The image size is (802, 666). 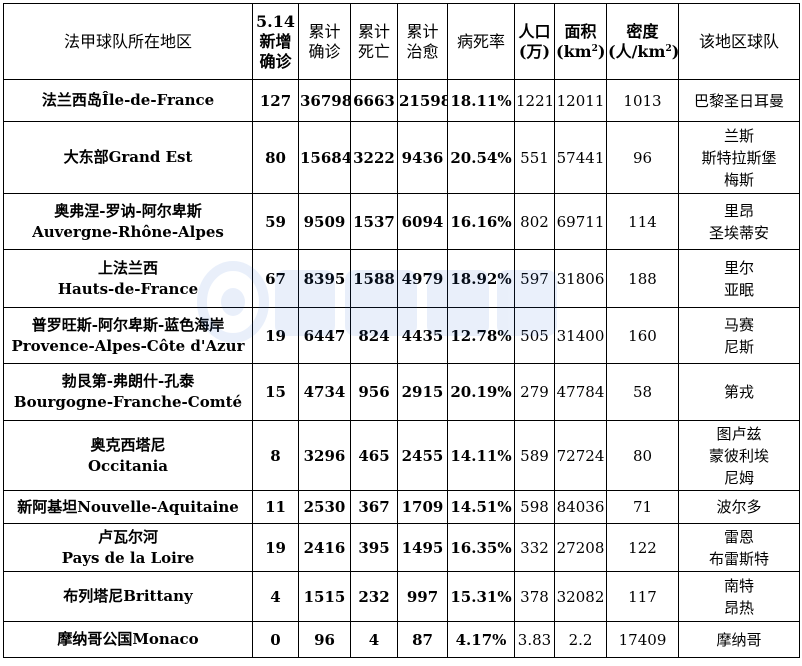 I want to click on team-name: 圣埃蒂安, so click(x=738, y=232).